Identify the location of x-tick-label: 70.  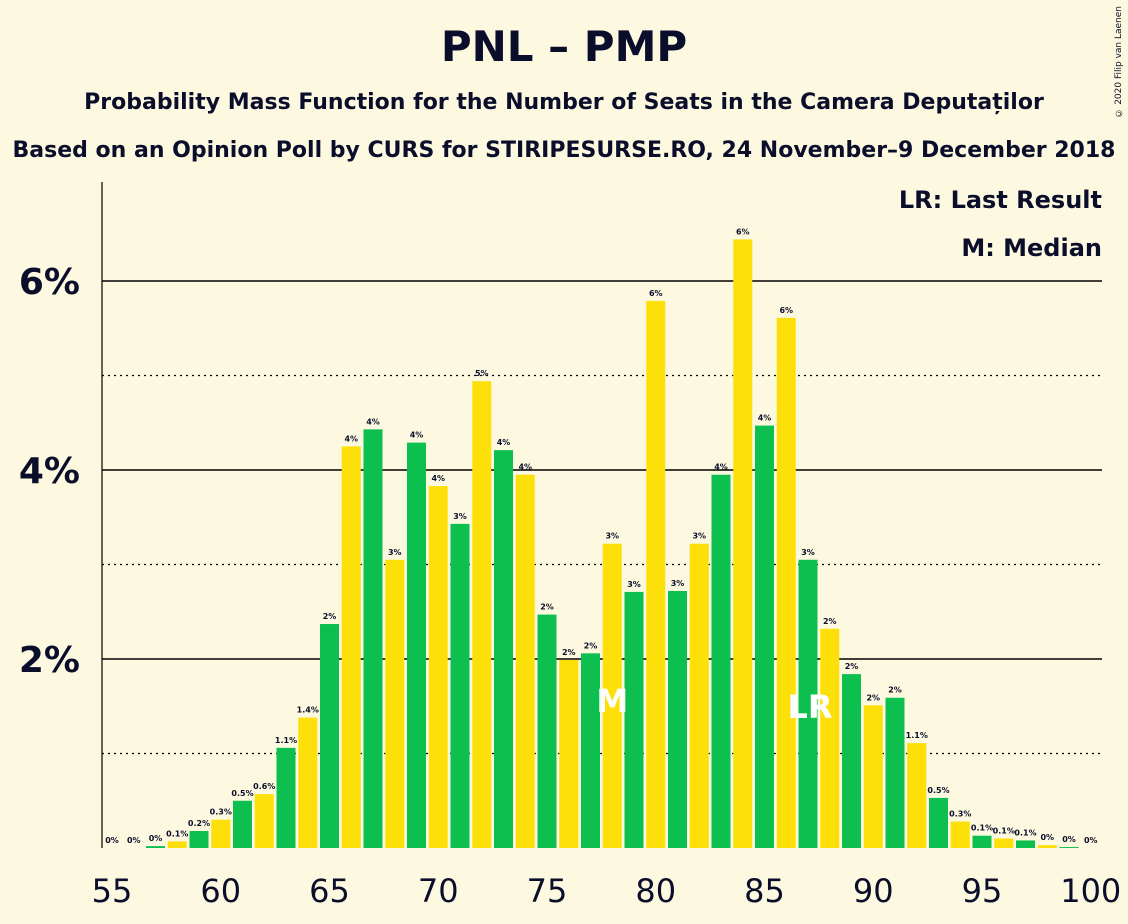
(438, 891).